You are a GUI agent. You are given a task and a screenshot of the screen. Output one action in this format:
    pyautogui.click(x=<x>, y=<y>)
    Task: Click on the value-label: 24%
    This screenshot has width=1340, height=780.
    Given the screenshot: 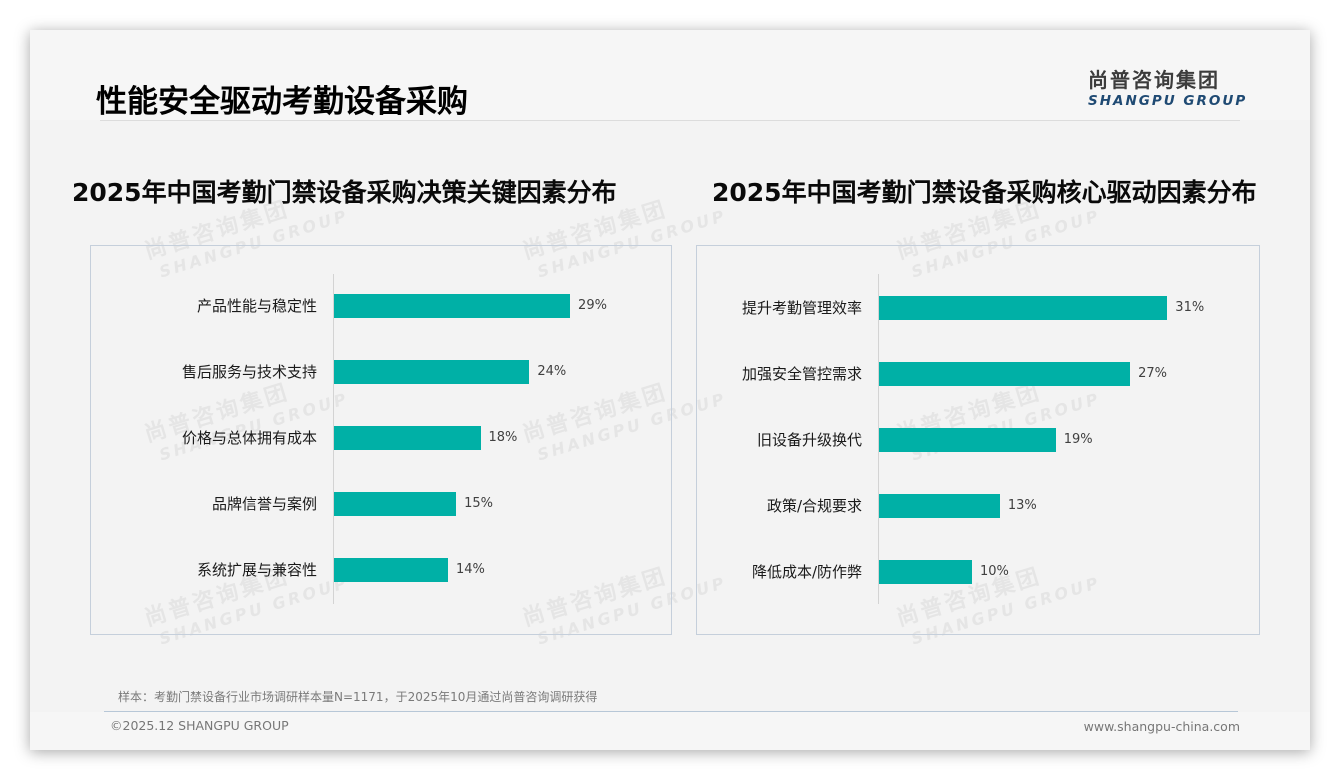 What is the action you would take?
    pyautogui.click(x=552, y=371)
    